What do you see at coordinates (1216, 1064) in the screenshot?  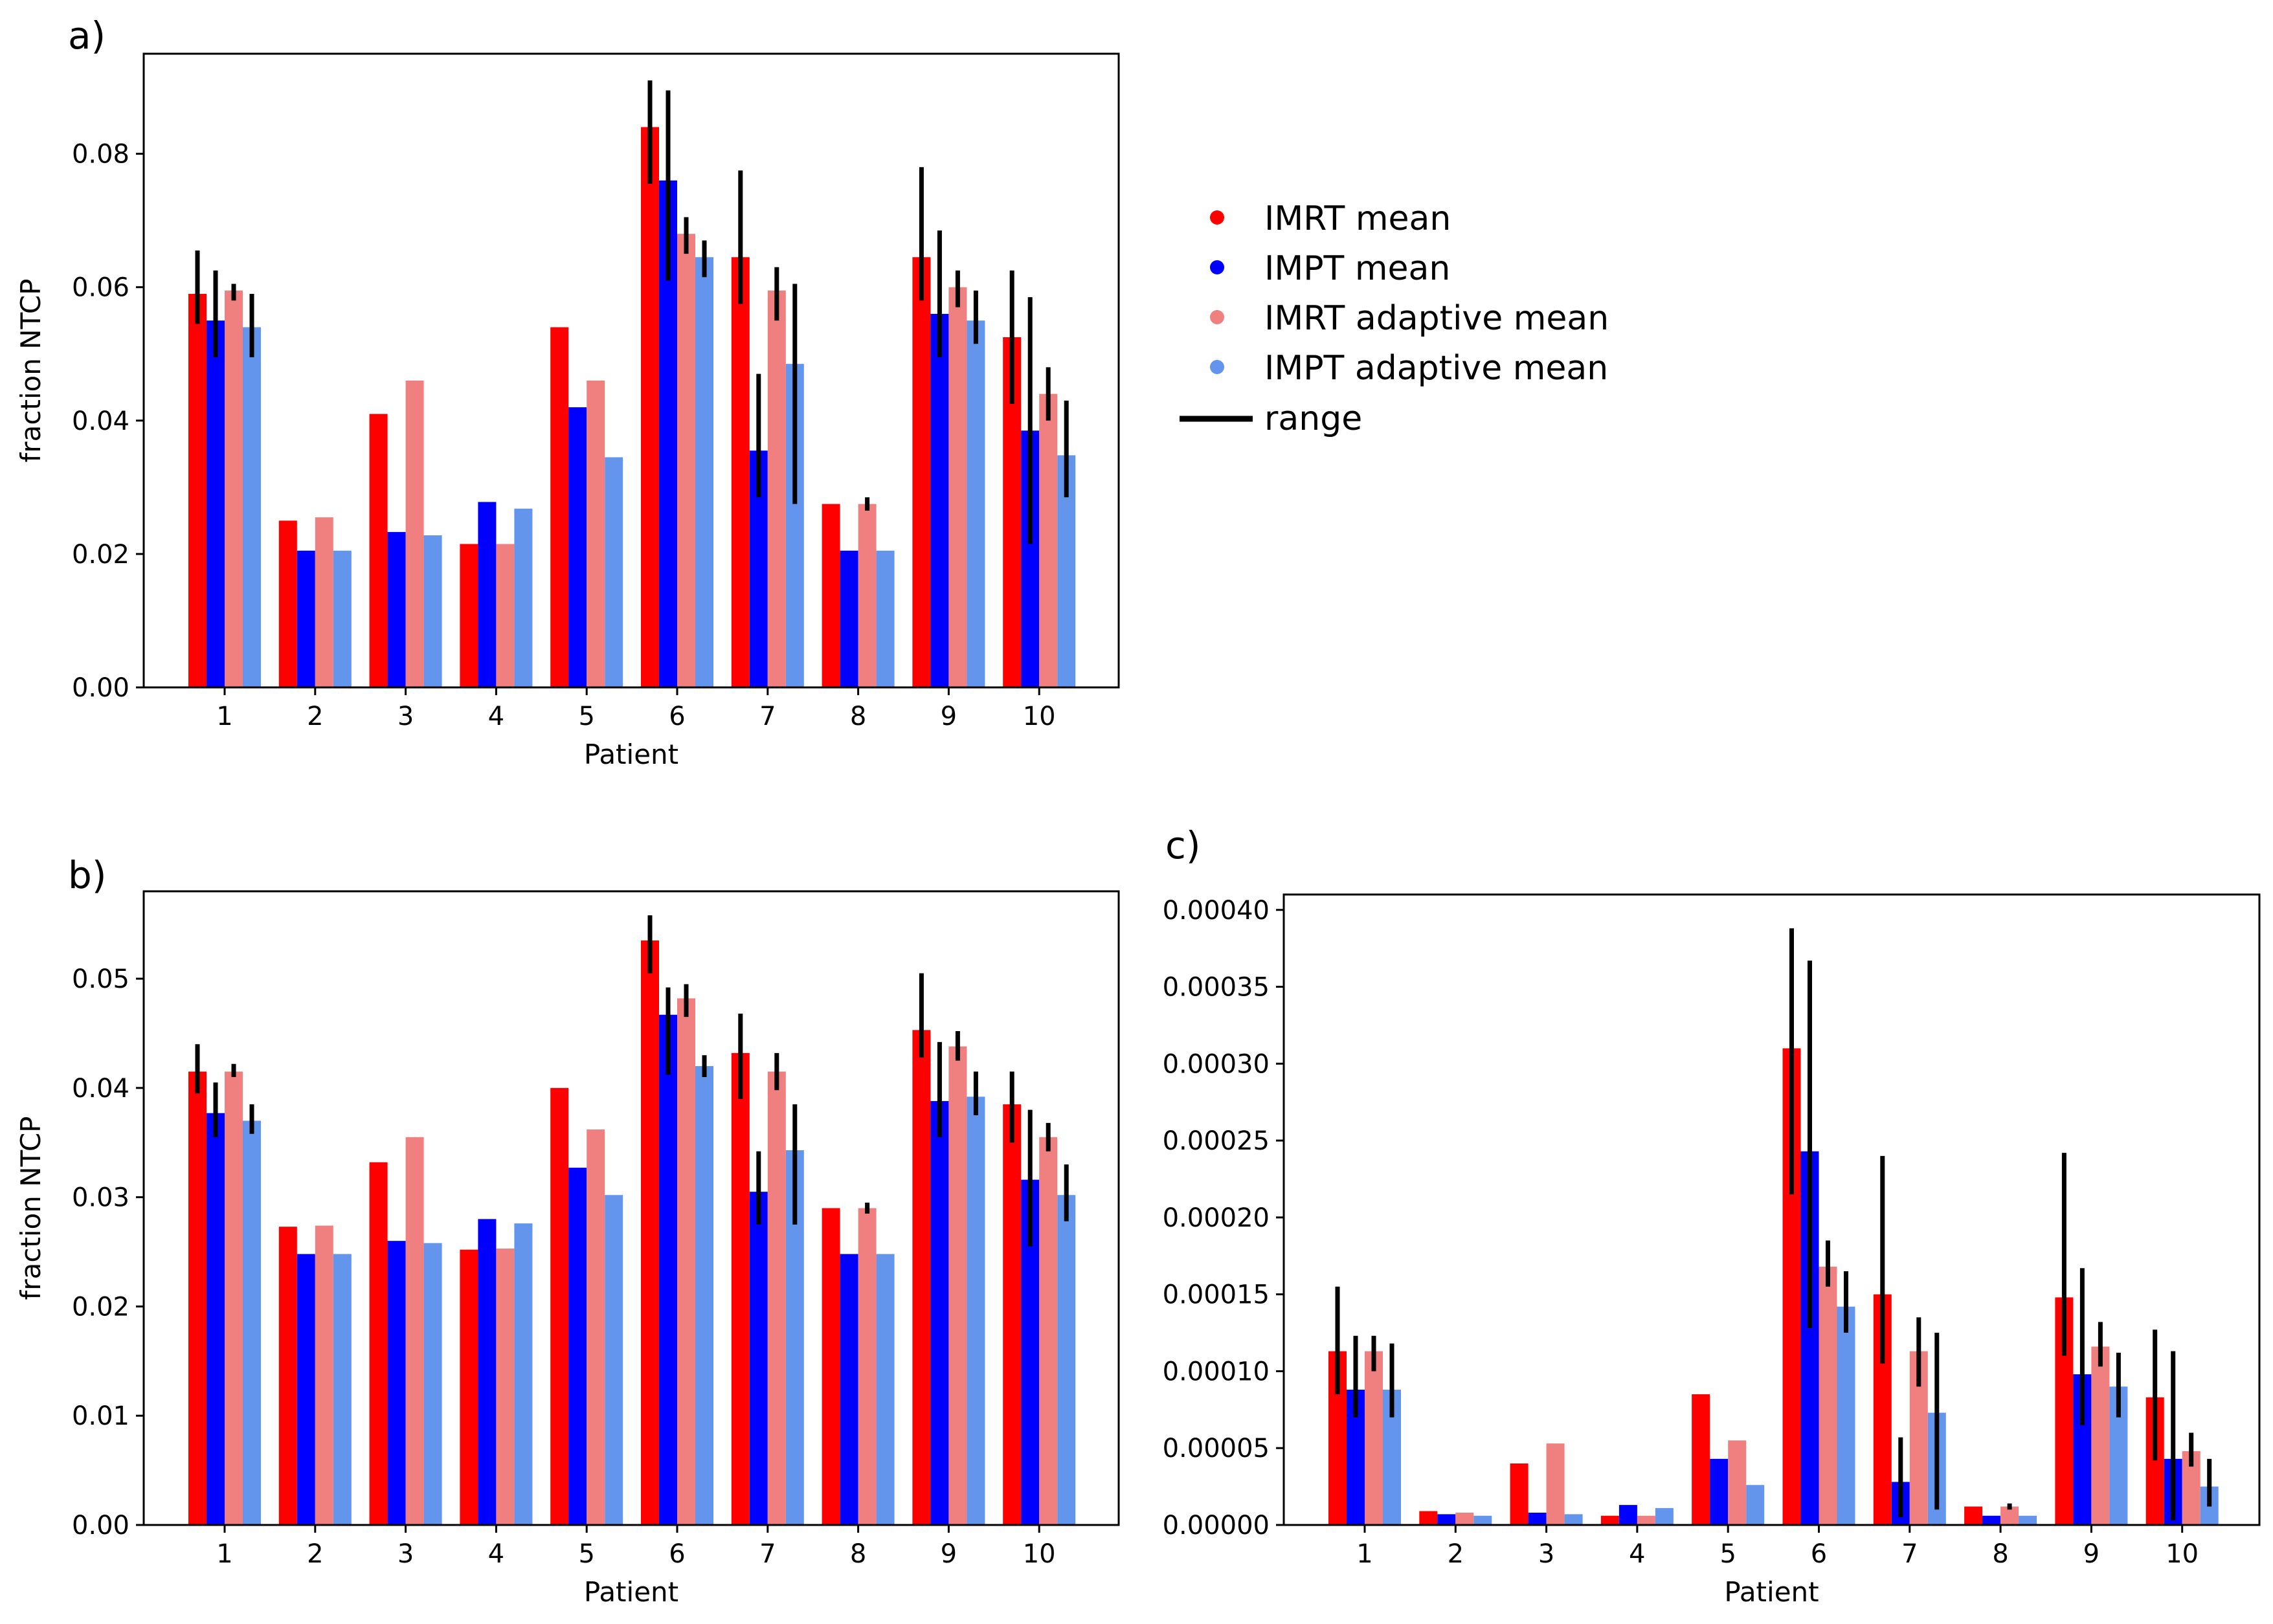 I see `y-tick-label: 0.00030` at bounding box center [1216, 1064].